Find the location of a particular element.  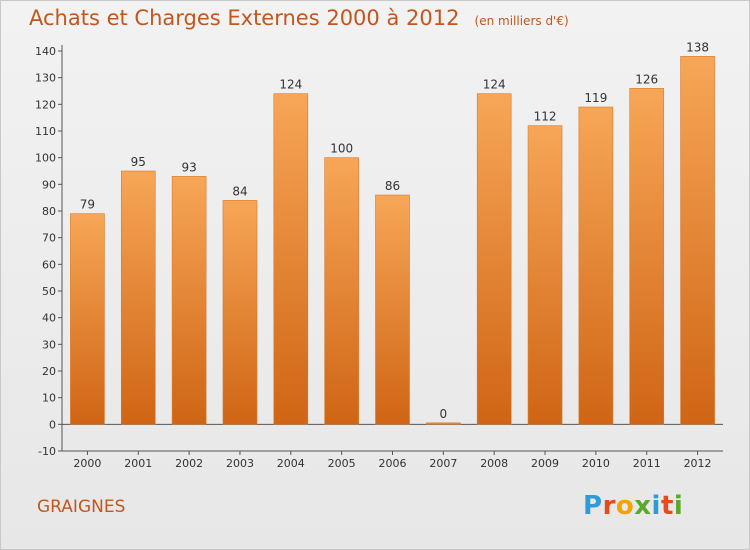

y-tick-label: 50 is located at coordinates (49, 291).